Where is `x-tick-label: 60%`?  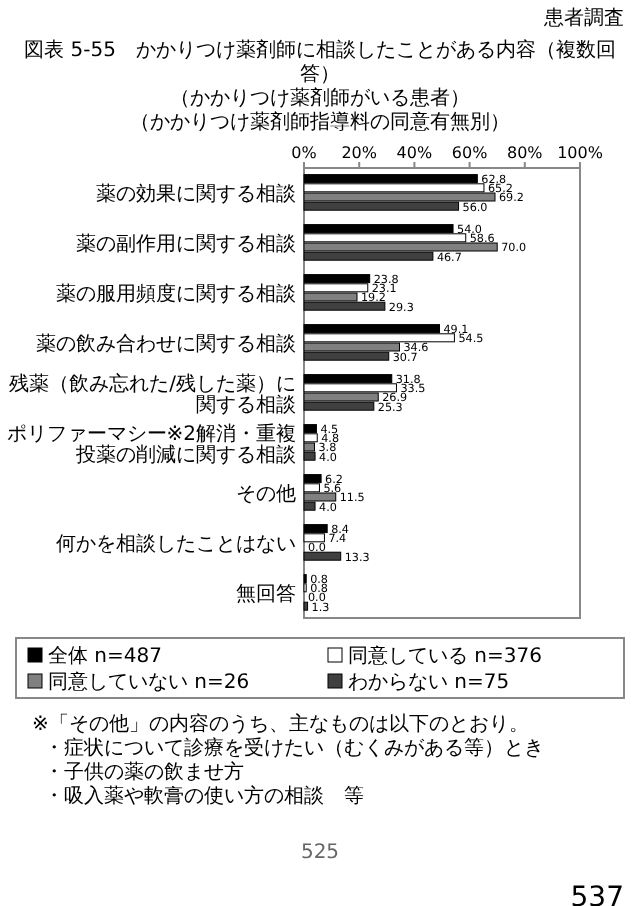 x-tick-label: 60% is located at coordinates (470, 153).